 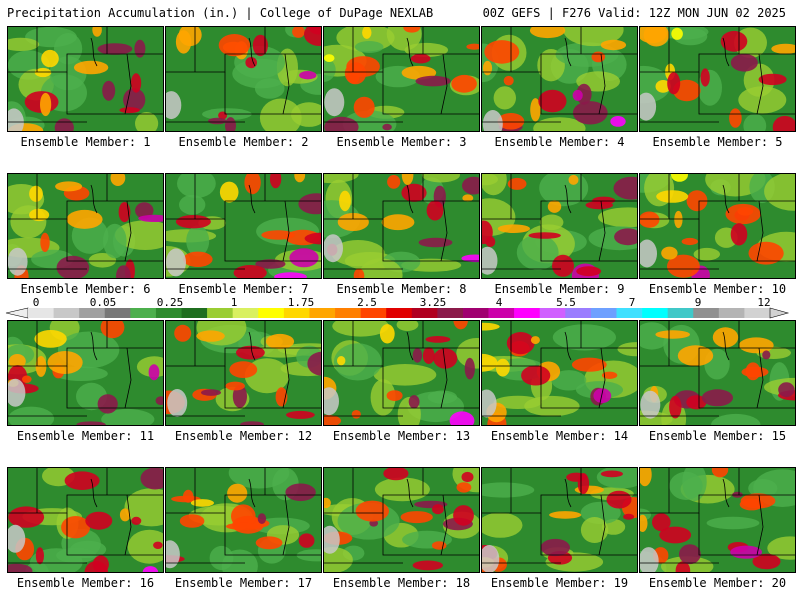 What do you see at coordinates (103, 302) in the screenshot?
I see `colorbar-tick-label: 0.05` at bounding box center [103, 302].